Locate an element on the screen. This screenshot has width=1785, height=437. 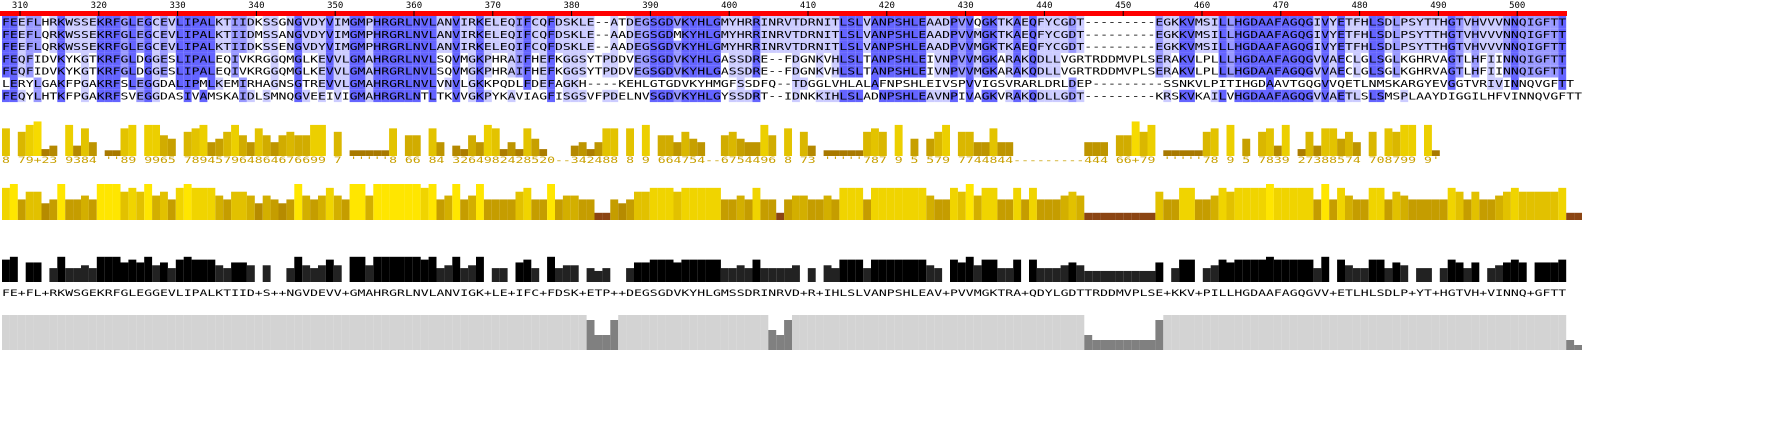
ruler-label: 450 is located at coordinates (1123, 6).